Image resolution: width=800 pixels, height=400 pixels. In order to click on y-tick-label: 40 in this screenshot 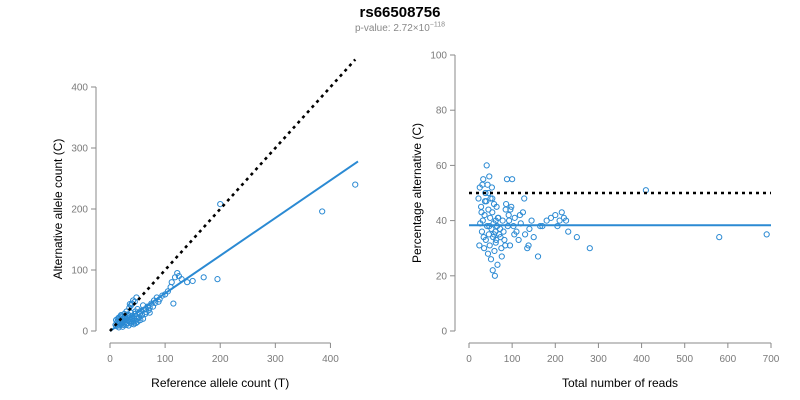, I will do `click(442, 221)`.